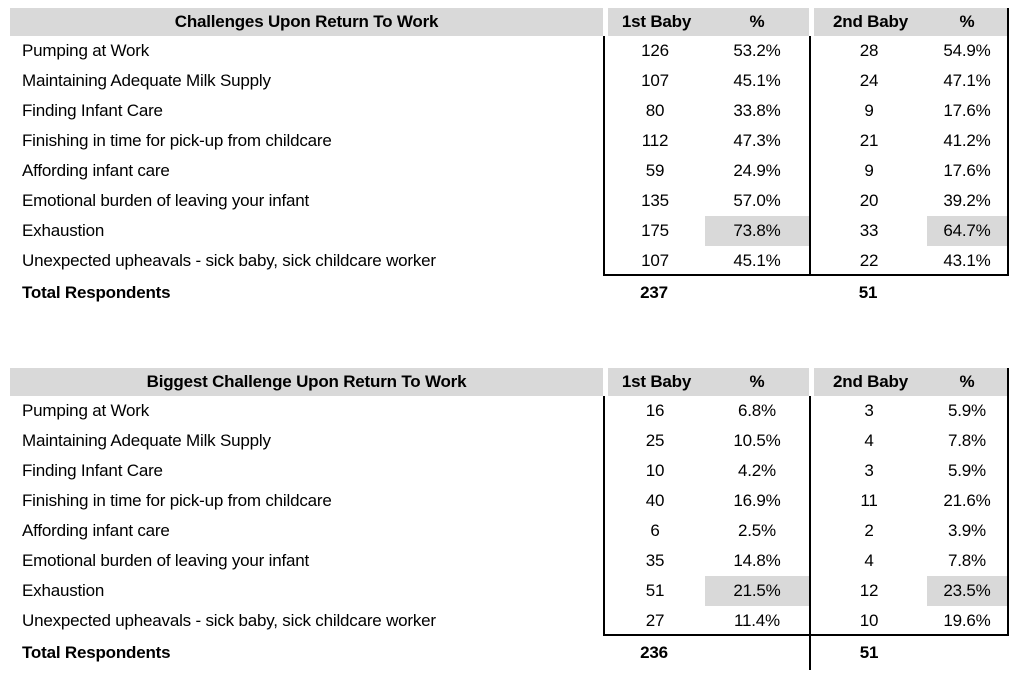  I want to click on count-1st-baby: 175, so click(654, 231).